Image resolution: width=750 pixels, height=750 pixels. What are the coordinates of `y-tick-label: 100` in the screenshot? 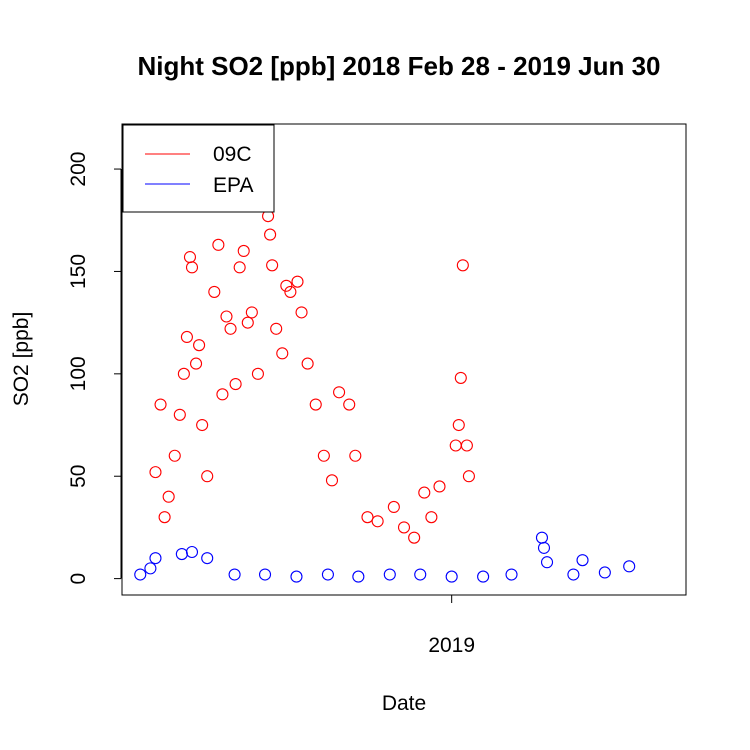 It's located at (78, 373).